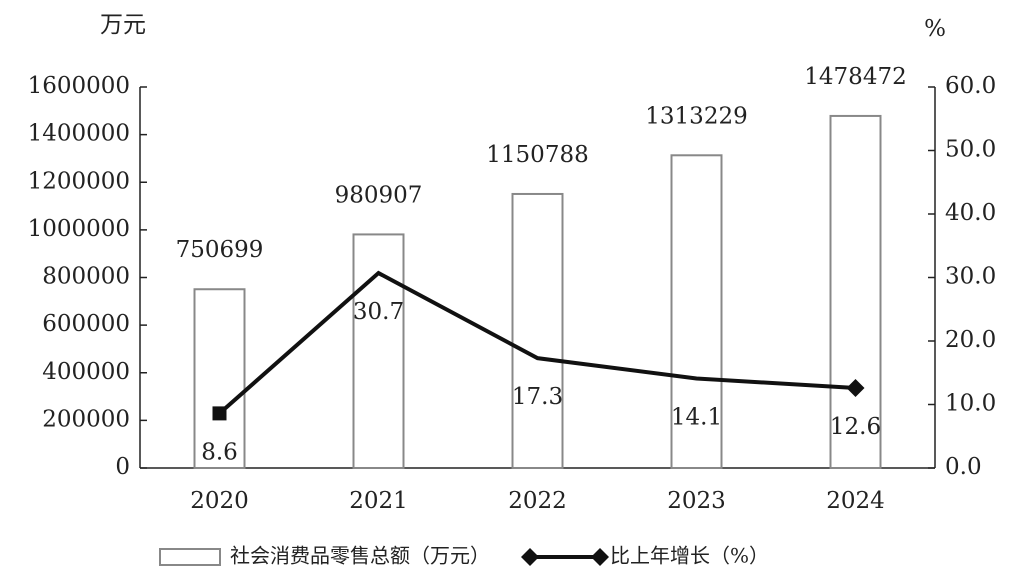  Describe the element at coordinates (970, 277) in the screenshot. I see `y2-tick-label: 30.0` at that location.